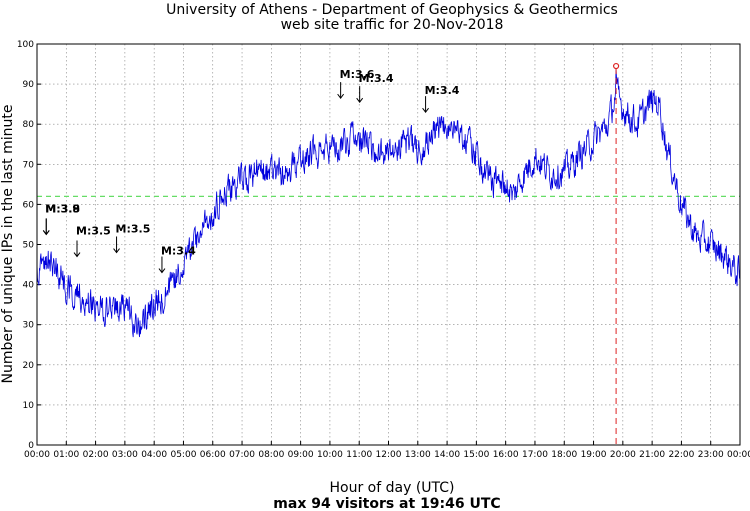 The width and height of the screenshot is (750, 511). I want to click on x-tick-label: 03:00, so click(125, 455).